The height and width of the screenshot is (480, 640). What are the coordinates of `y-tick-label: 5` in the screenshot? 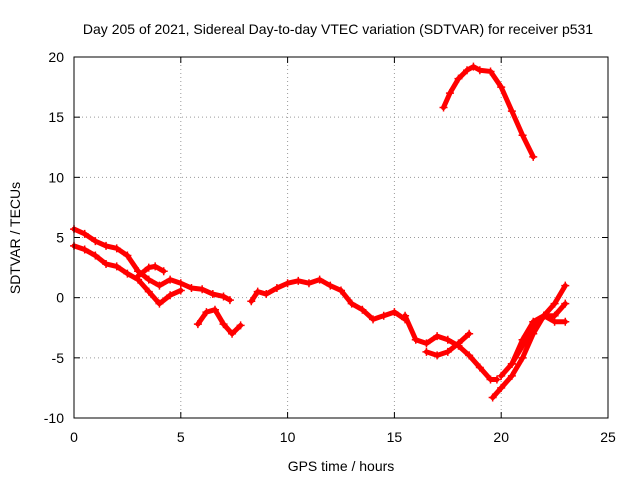 It's located at (60, 238).